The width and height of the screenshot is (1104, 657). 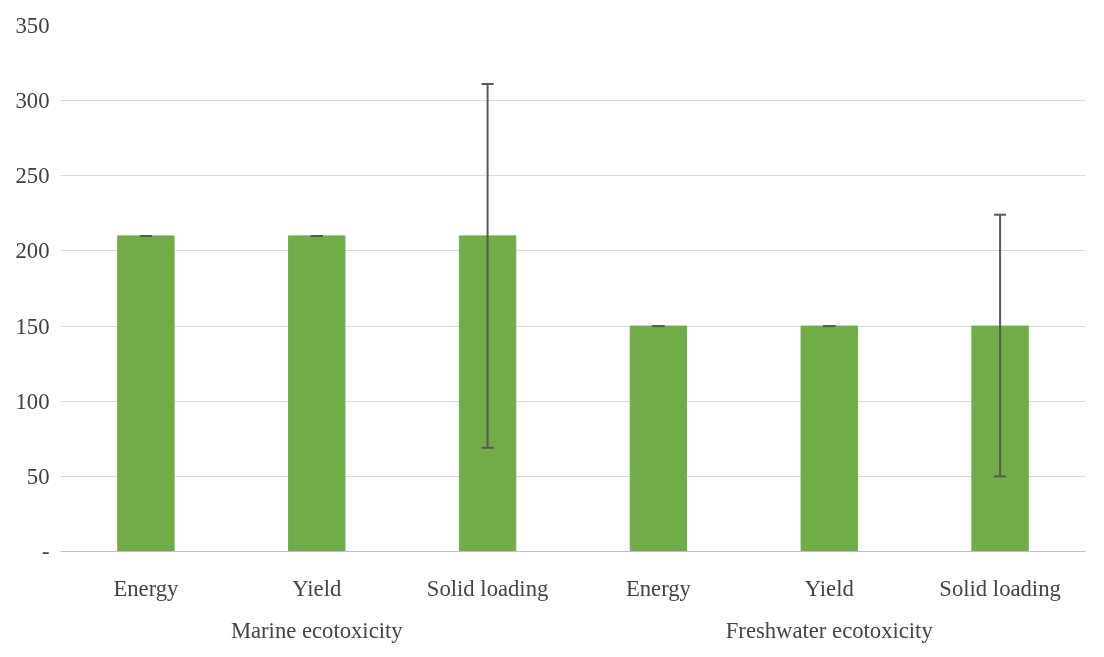 What do you see at coordinates (317, 630) in the screenshot?
I see `text: Marine ecotoxicity` at bounding box center [317, 630].